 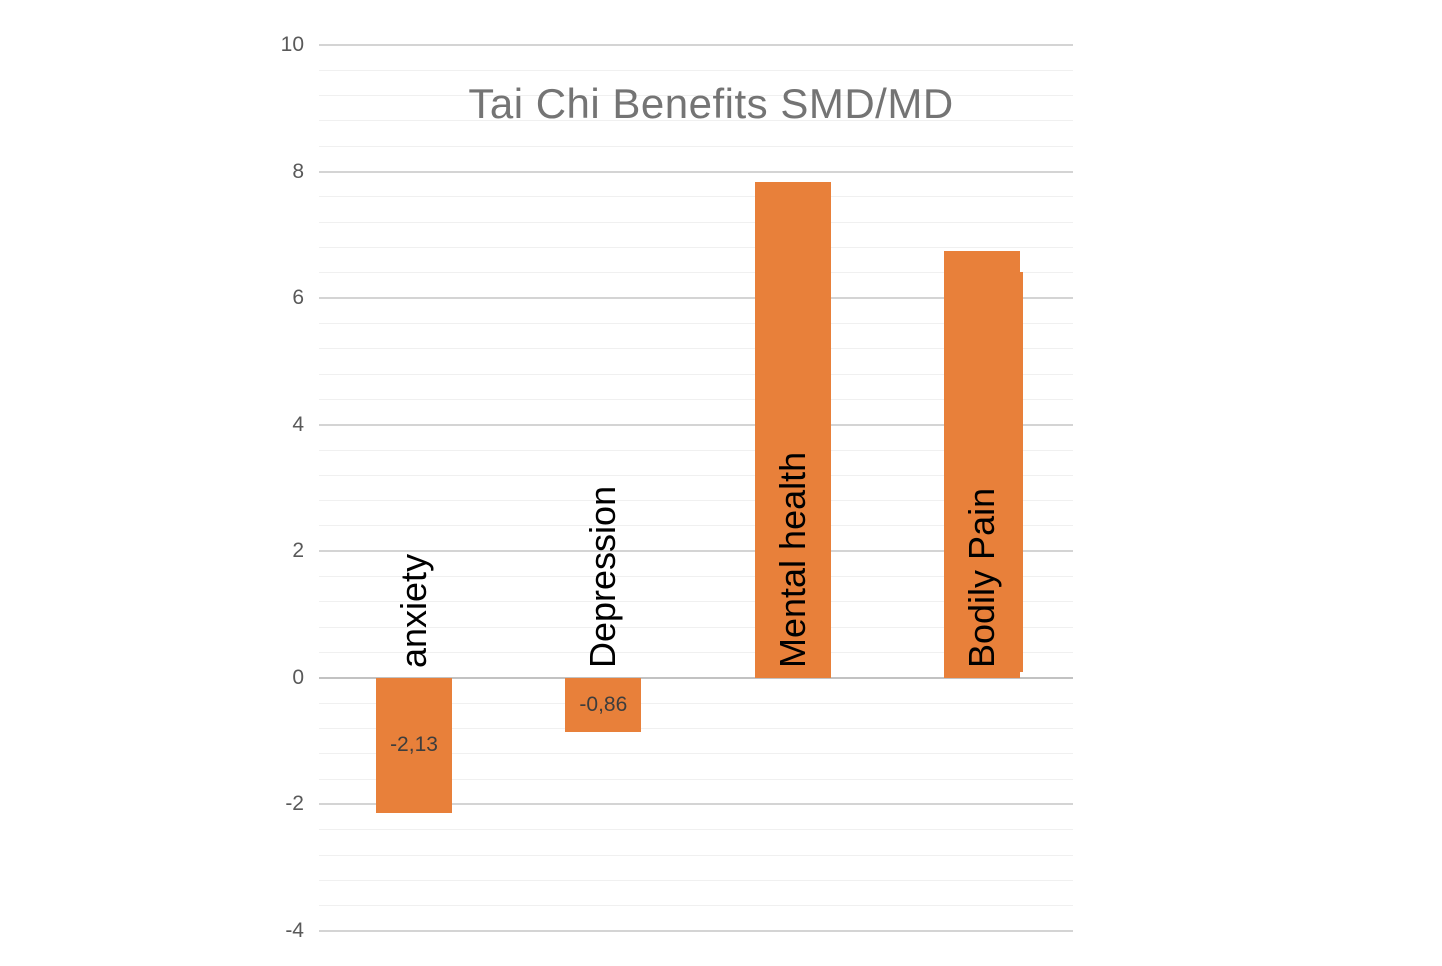 I want to click on bar-depression, so click(x=603, y=705).